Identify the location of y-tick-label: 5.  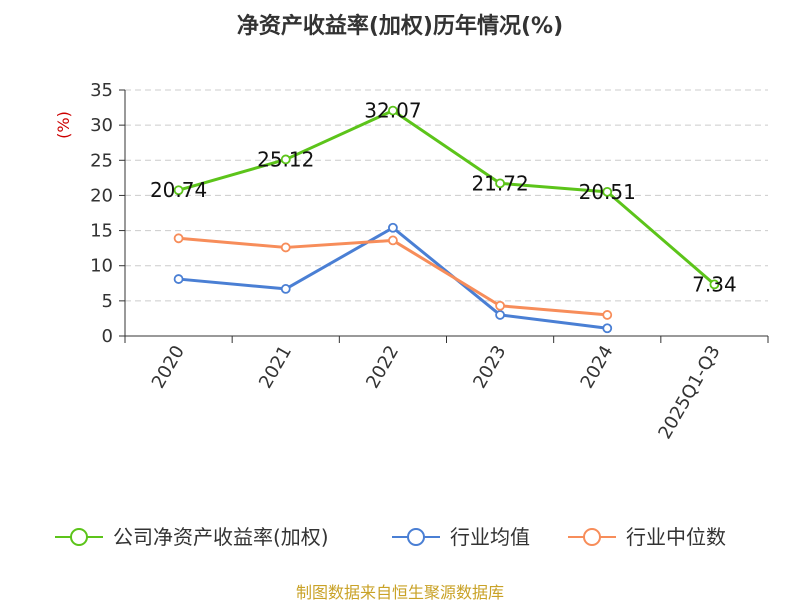
(107, 301).